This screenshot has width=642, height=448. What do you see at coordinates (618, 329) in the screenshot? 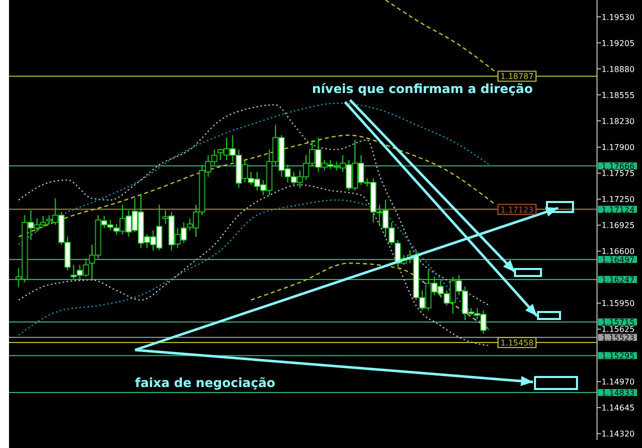
I see `y-tick-label: 1.15625` at bounding box center [618, 329].